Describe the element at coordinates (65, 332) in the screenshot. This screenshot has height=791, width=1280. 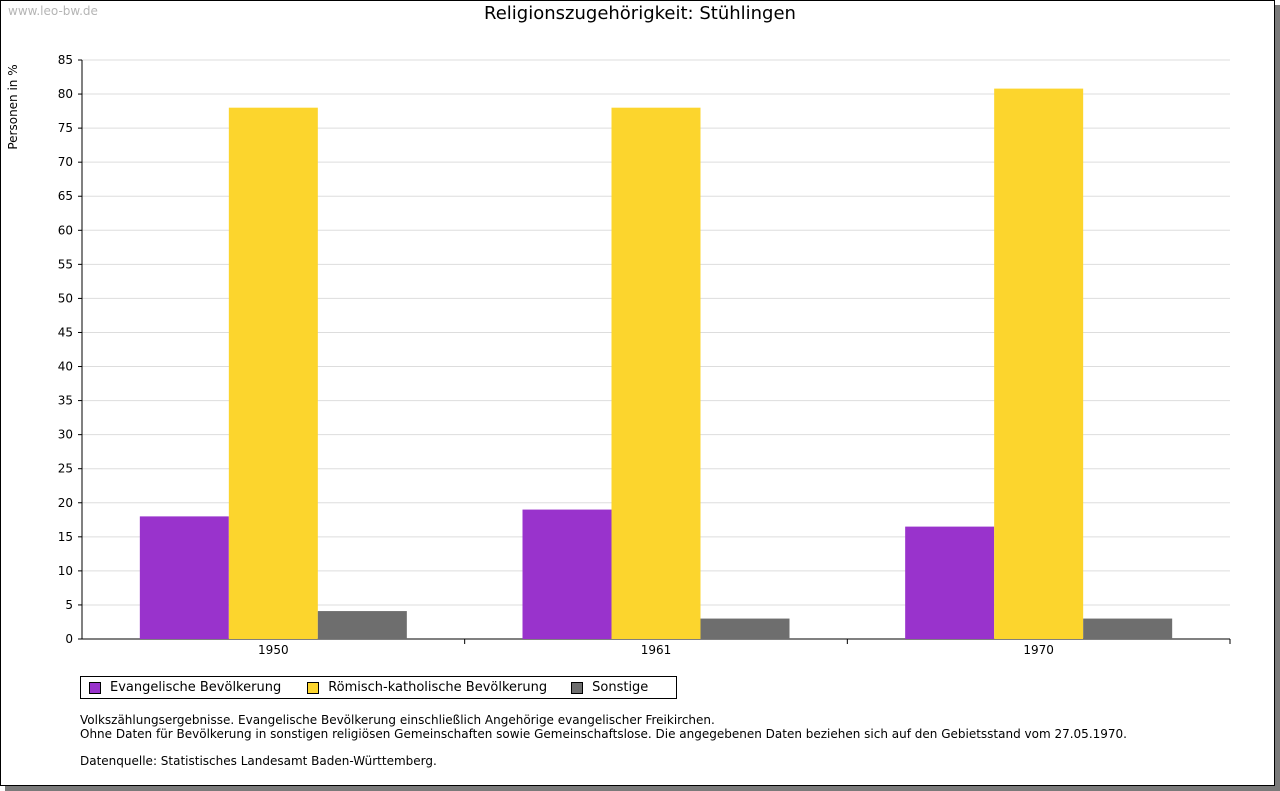
I see `y-tick-label: 45` at that location.